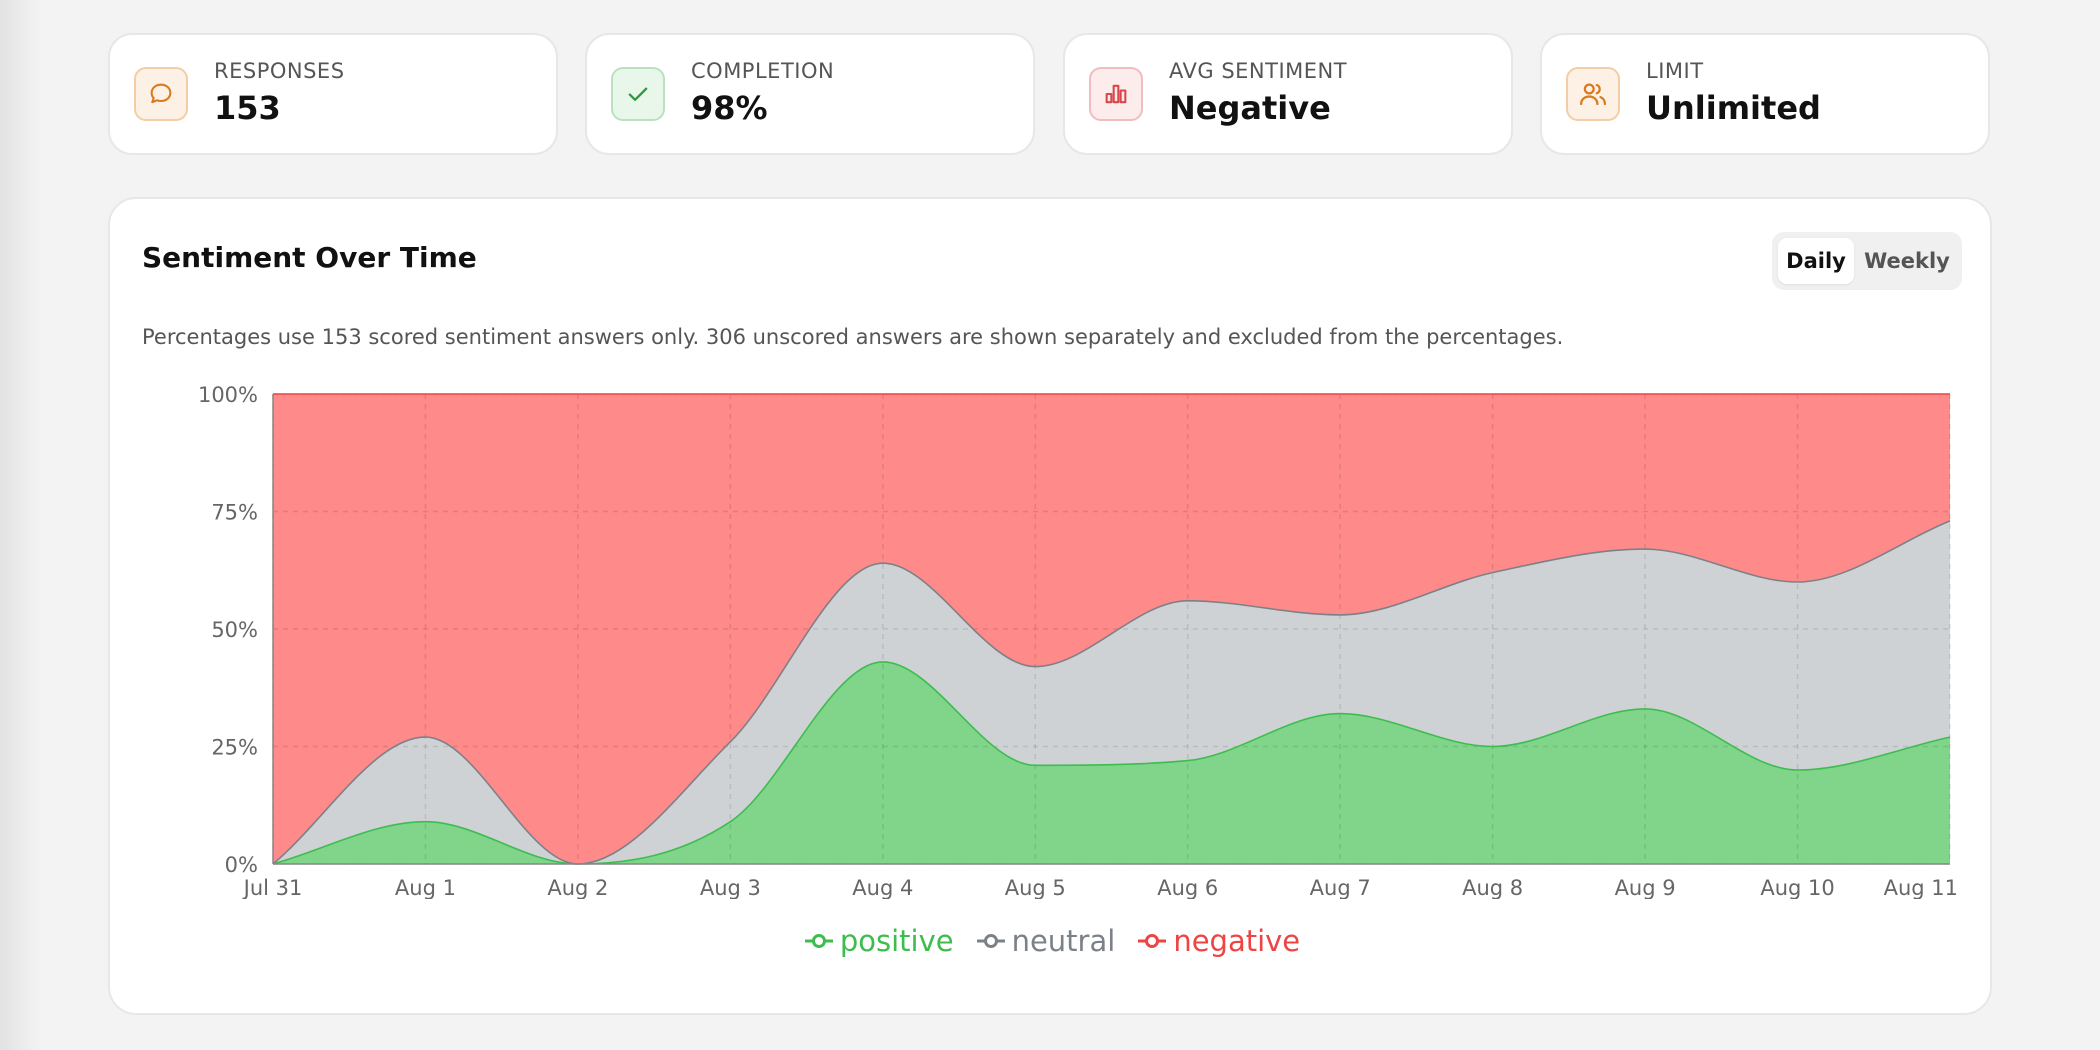 This screenshot has width=2100, height=1050. What do you see at coordinates (1063, 941) in the screenshot?
I see `legend-label: neutral` at bounding box center [1063, 941].